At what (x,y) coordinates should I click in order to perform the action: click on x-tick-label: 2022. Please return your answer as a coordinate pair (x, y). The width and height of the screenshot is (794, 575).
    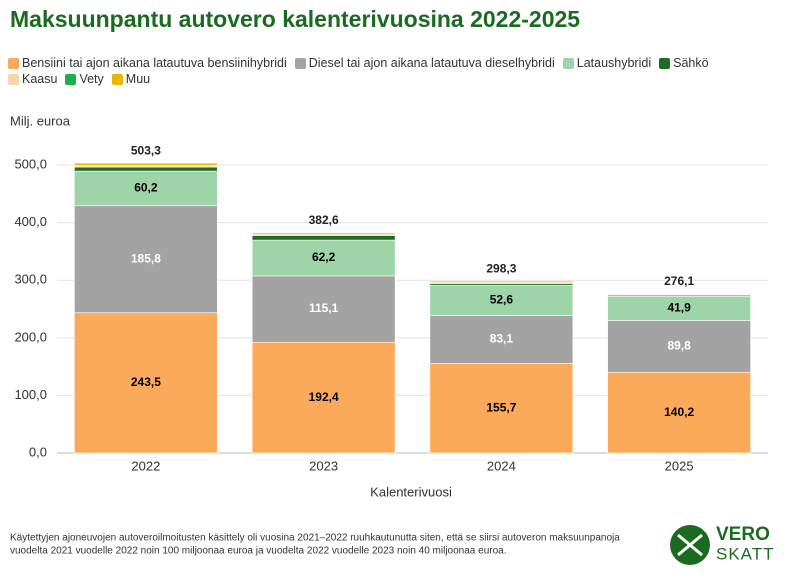
    Looking at the image, I should click on (145, 465).